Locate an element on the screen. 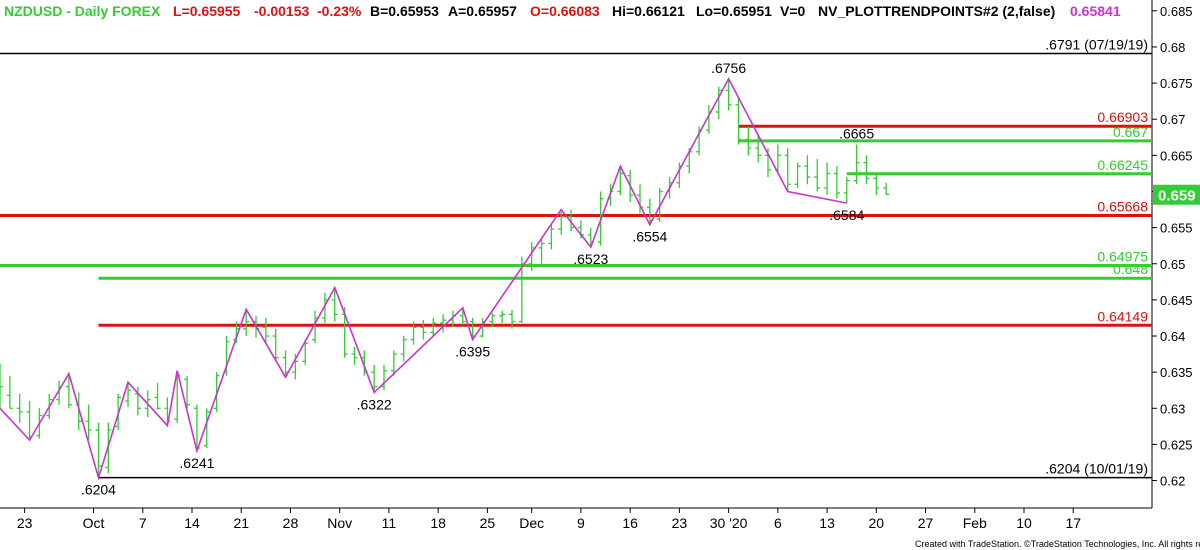 This screenshot has height=550, width=1200. y-tick-label: 0.67 is located at coordinates (1172, 119).